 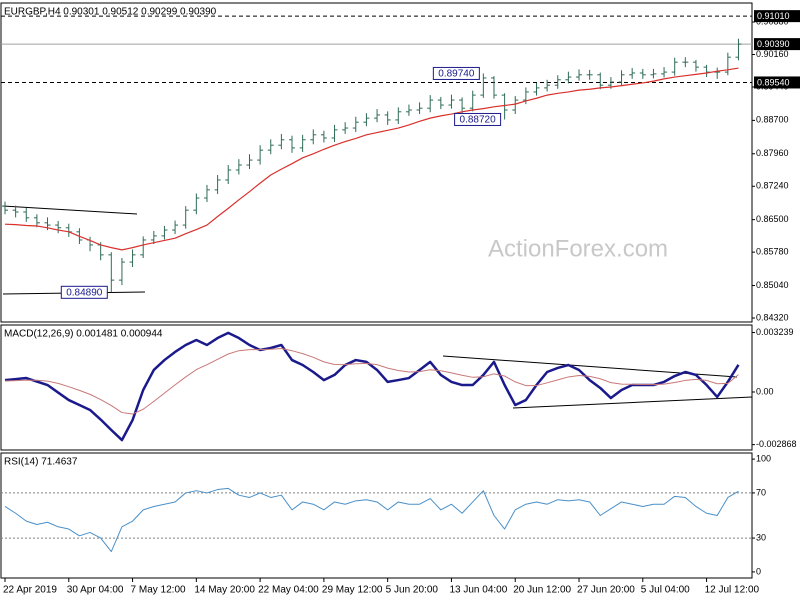 What do you see at coordinates (352, 590) in the screenshot?
I see `x-tick-label: 29 May 12:00` at bounding box center [352, 590].